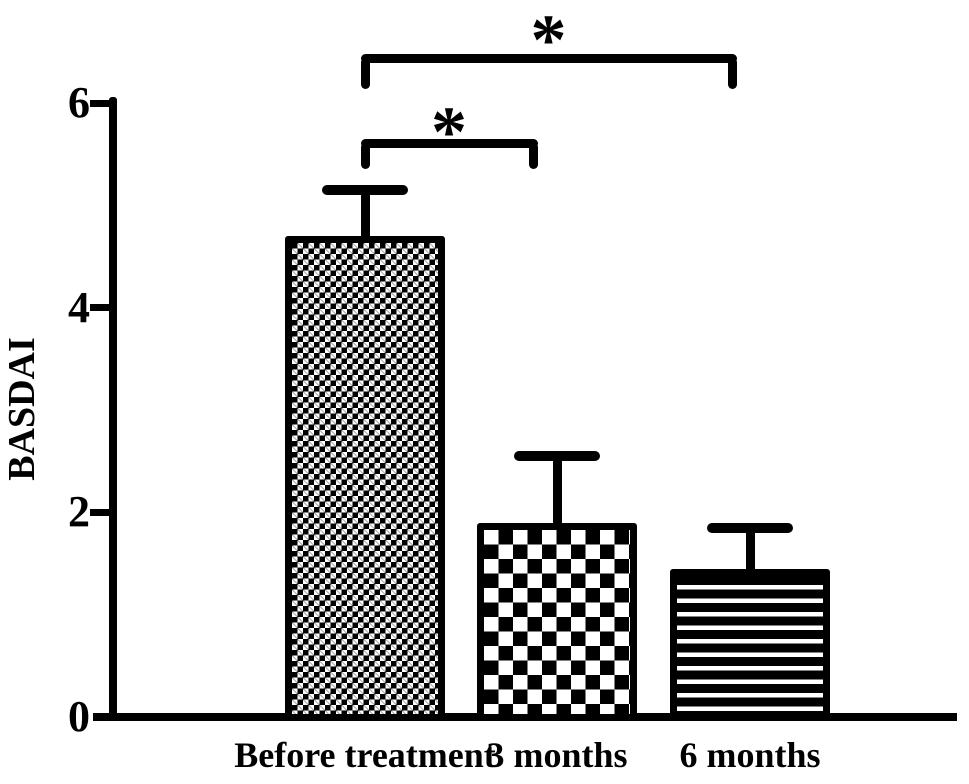 This screenshot has height=784, width=969. What do you see at coordinates (79, 103) in the screenshot?
I see `y-tick-label: 6` at bounding box center [79, 103].